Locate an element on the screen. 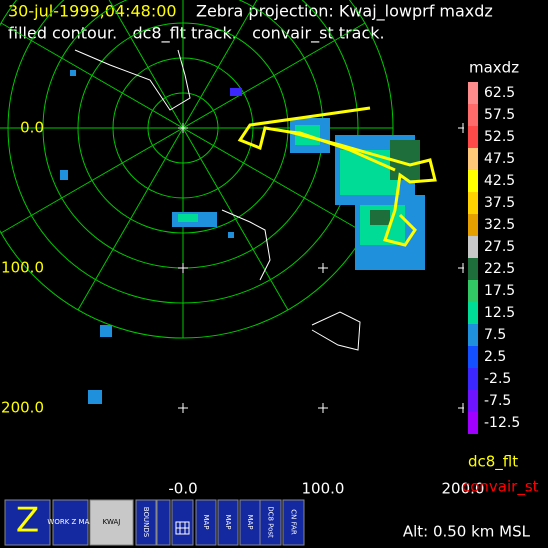 This screenshot has width=548, height=548. legend-label: 52.5 is located at coordinates (499, 137).